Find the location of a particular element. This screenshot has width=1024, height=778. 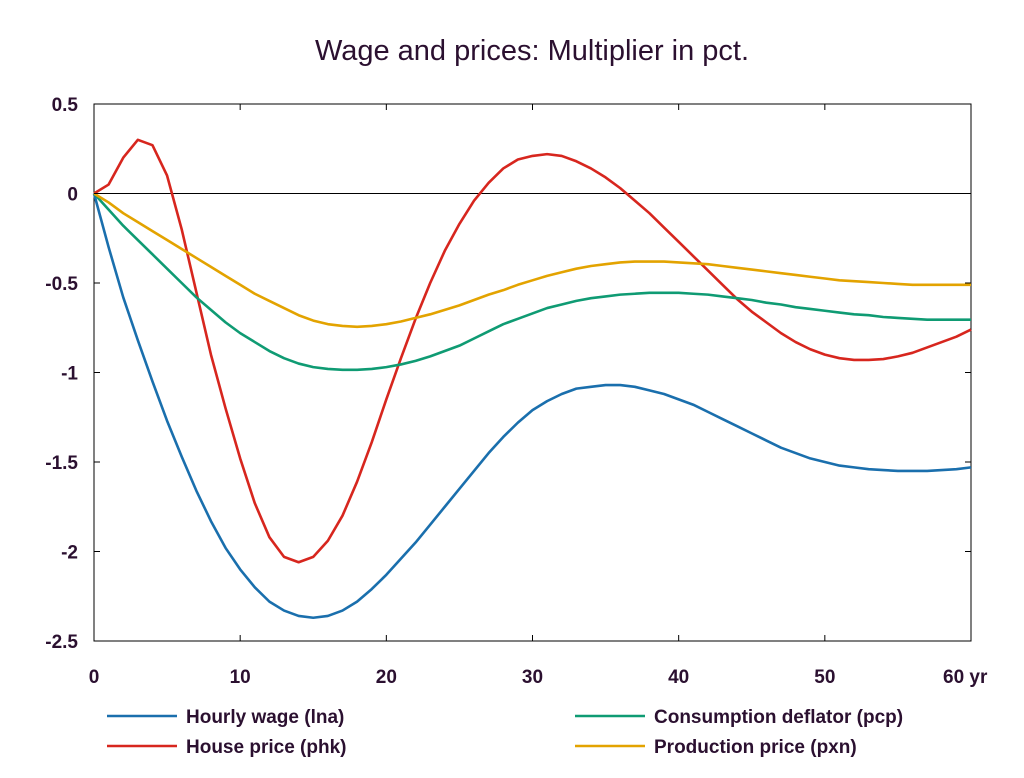

x-tick-label: 20 is located at coordinates (386, 677).